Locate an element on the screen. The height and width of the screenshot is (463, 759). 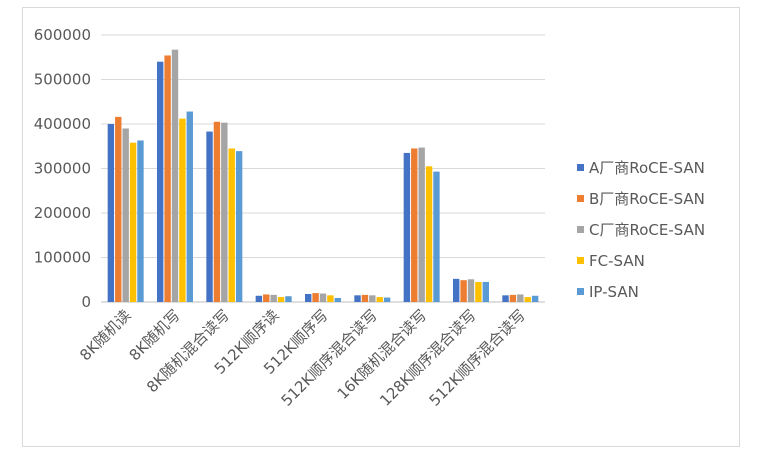
y-tick-label: 400000 is located at coordinates (62, 124).